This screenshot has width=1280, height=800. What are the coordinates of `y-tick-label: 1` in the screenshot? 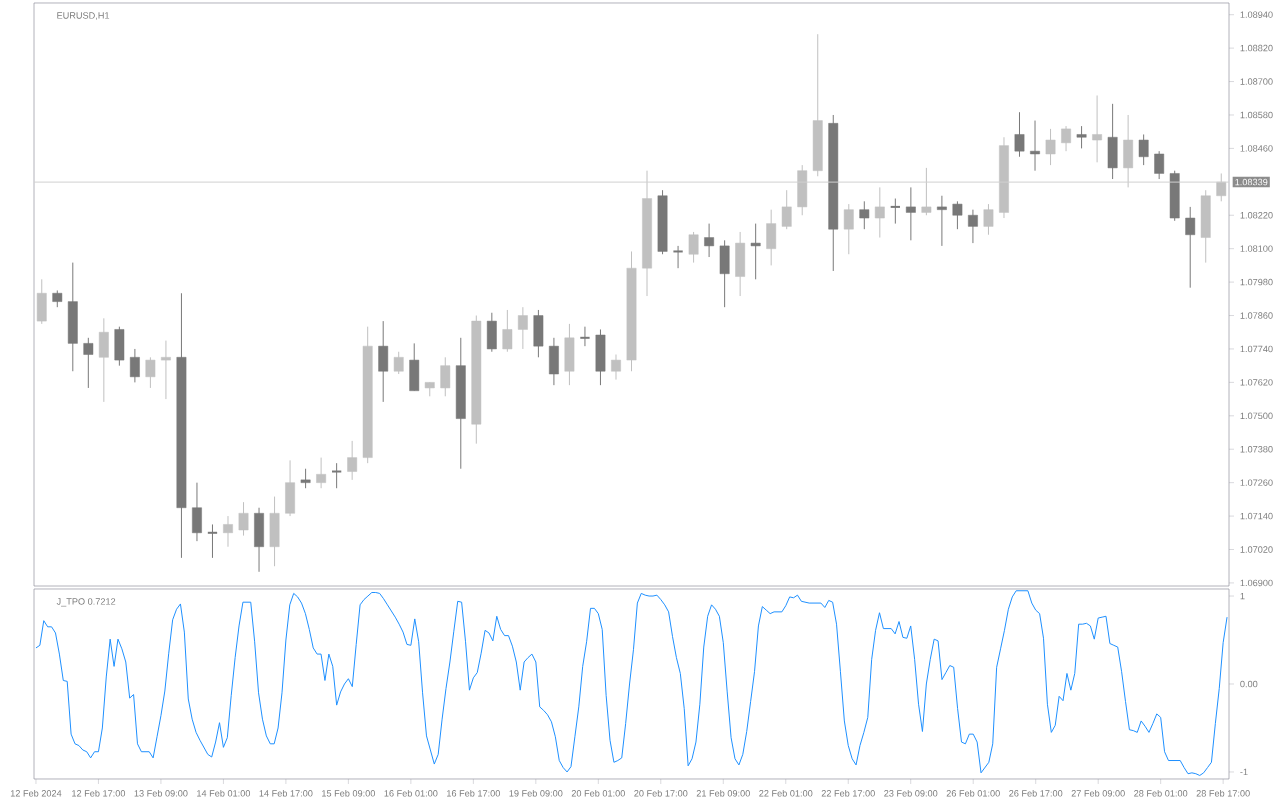 It's located at (1242, 596).